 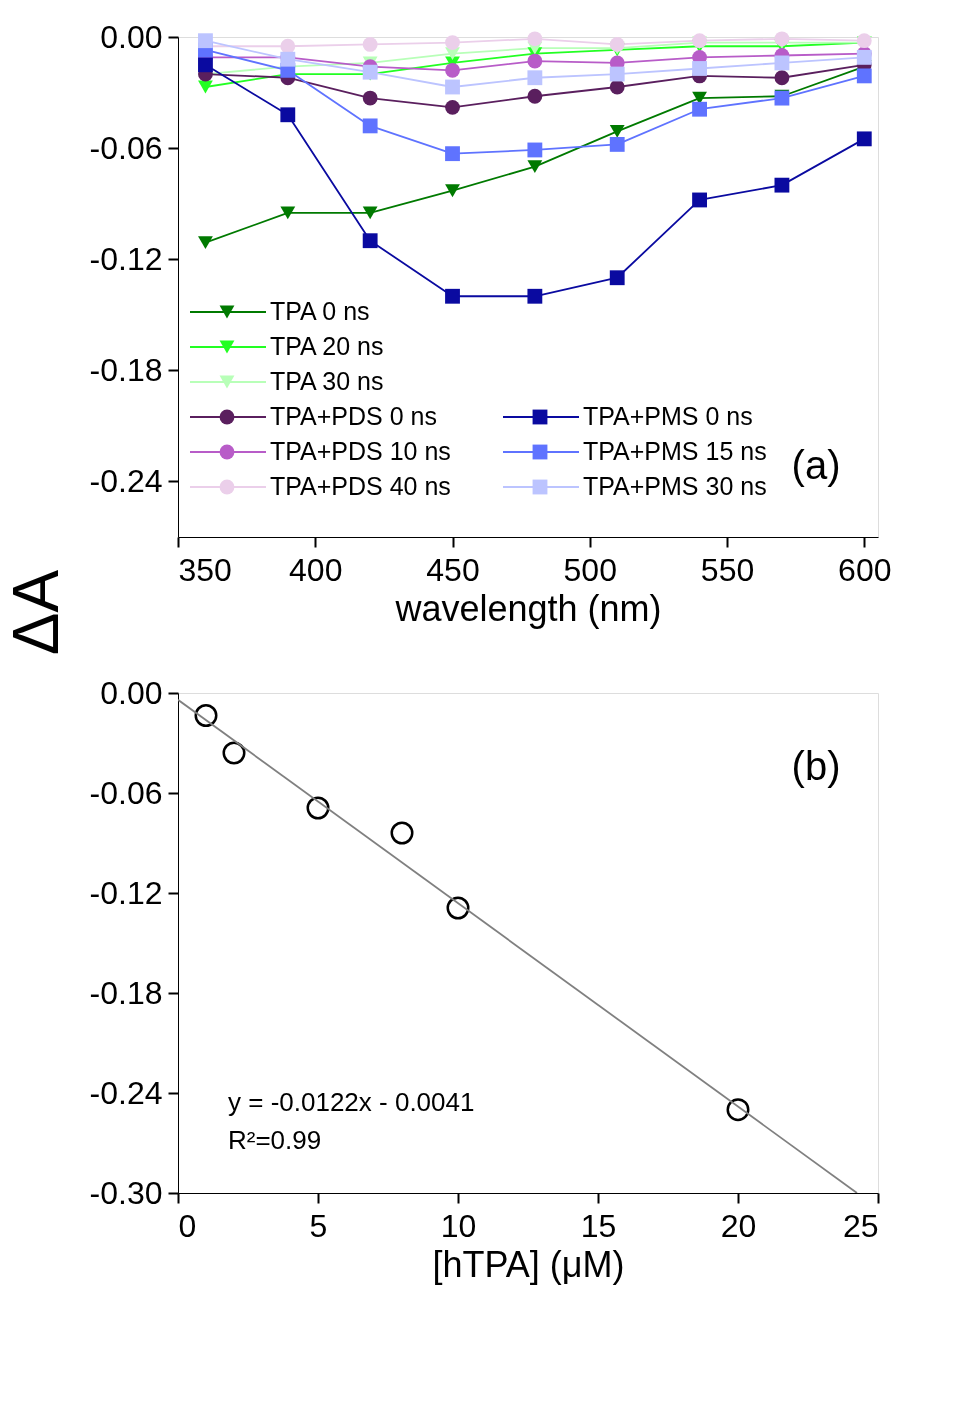 What do you see at coordinates (738, 1225) in the screenshot?
I see `x-tick-label: 20` at bounding box center [738, 1225].